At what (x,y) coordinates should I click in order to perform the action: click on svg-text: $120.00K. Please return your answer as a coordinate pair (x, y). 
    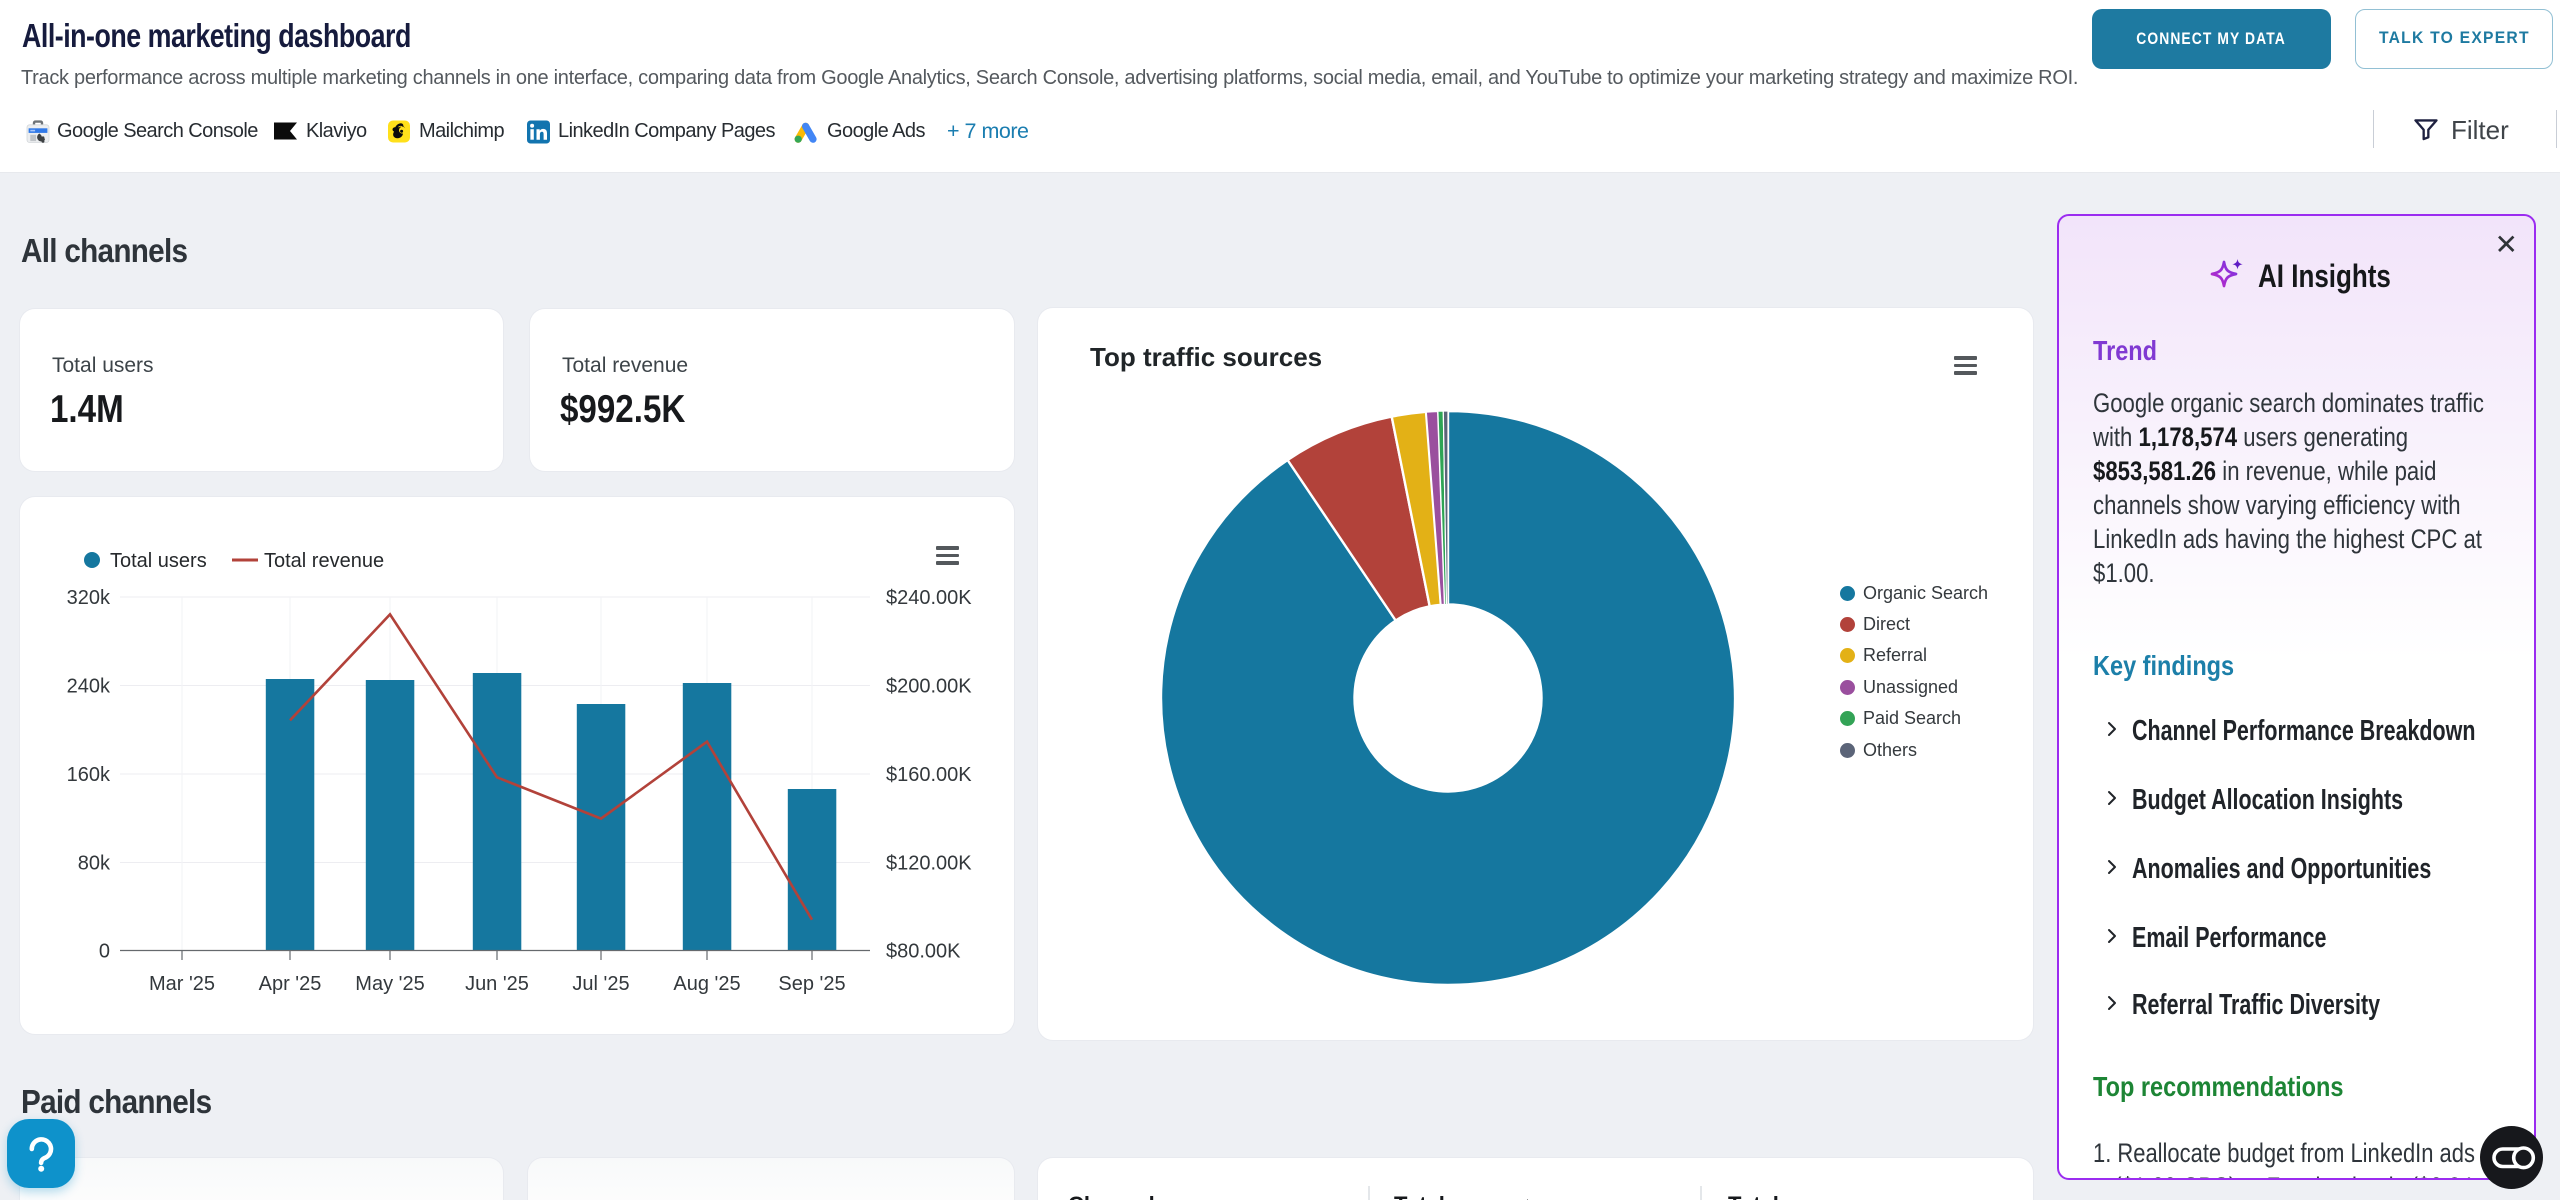
    Looking at the image, I should click on (929, 864).